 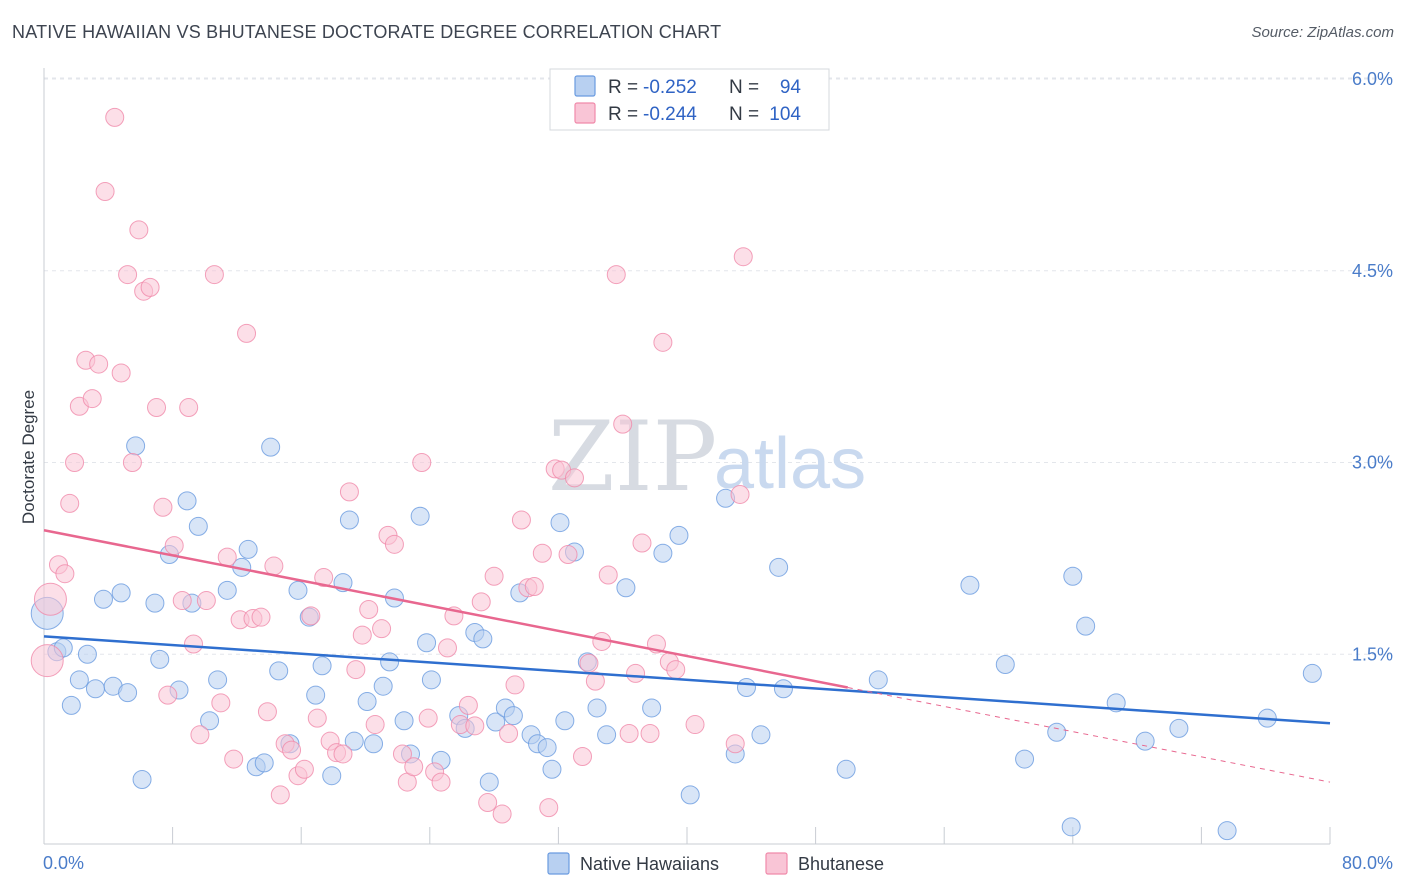 What do you see at coordinates (623, 87) in the screenshot?
I see `legend-r-label-1: R =` at bounding box center [623, 87].